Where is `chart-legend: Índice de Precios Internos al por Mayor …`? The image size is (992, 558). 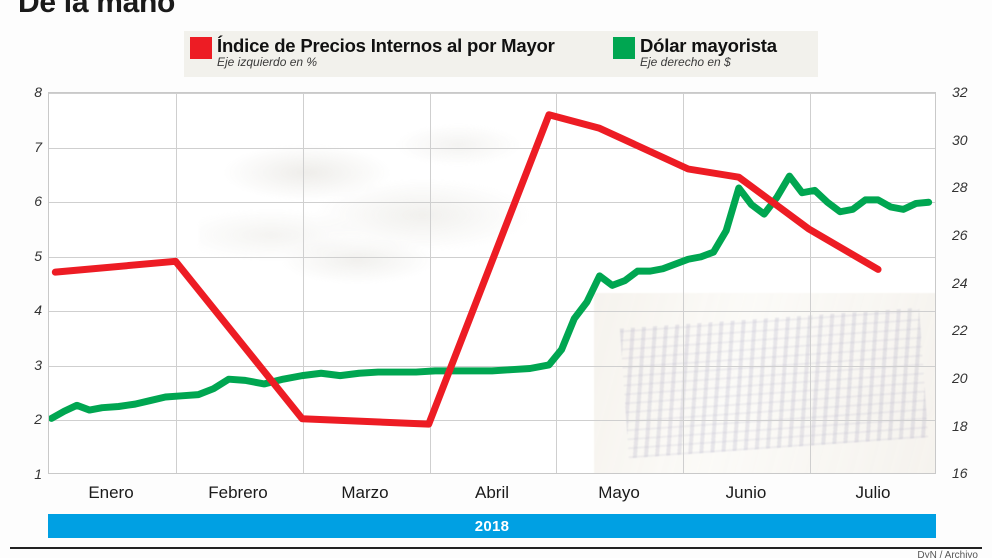 chart-legend: Índice de Precios Internos al por Mayor … is located at coordinates (501, 54).